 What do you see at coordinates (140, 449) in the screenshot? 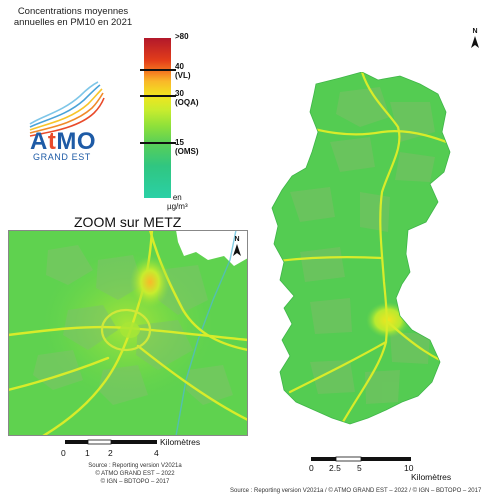
I see `zoom-map-scale-bar: 0 1 2 4 Kilomètres` at bounding box center [140, 449].